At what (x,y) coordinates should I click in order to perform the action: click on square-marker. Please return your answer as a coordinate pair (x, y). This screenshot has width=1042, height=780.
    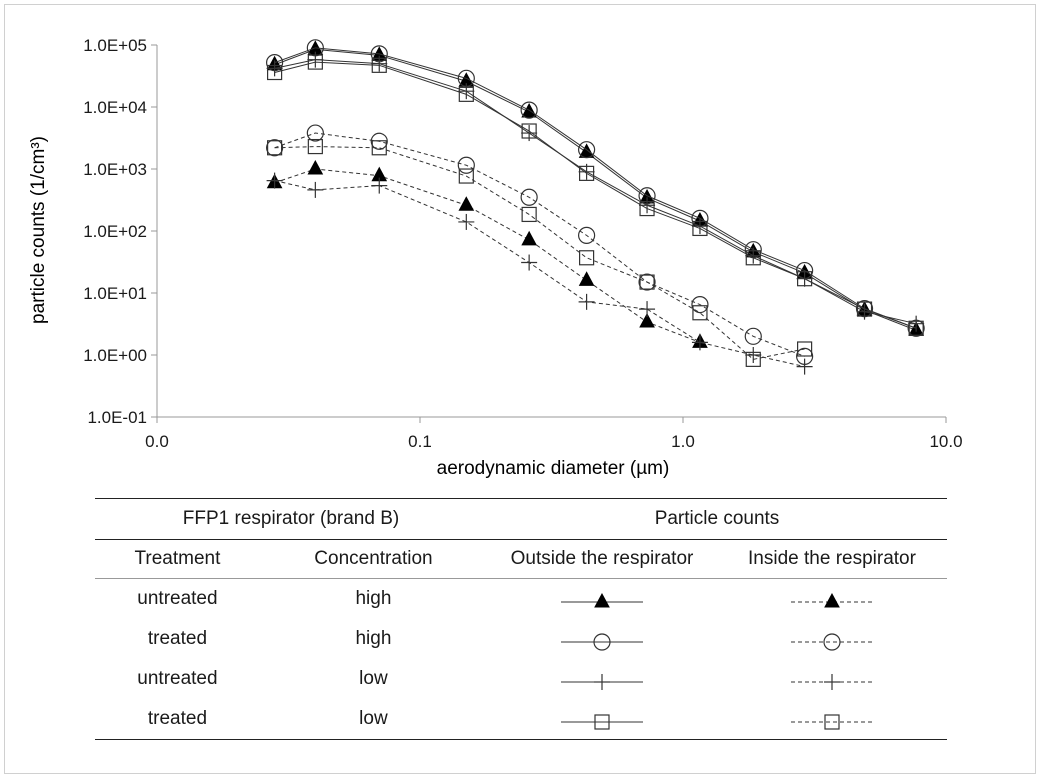
    Looking at the image, I should click on (602, 722).